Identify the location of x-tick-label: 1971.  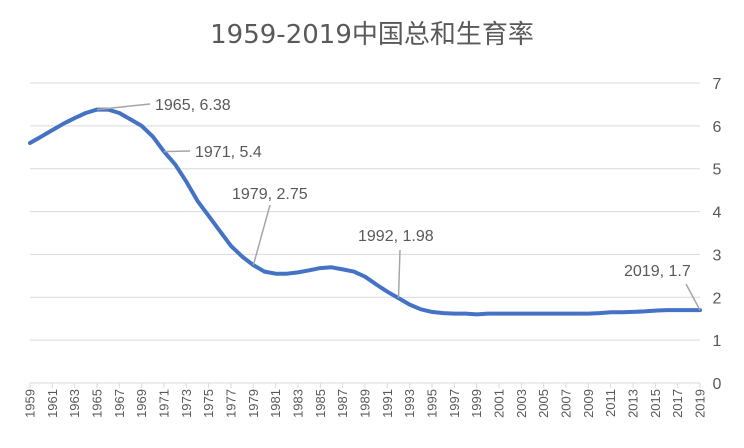
(164, 403).